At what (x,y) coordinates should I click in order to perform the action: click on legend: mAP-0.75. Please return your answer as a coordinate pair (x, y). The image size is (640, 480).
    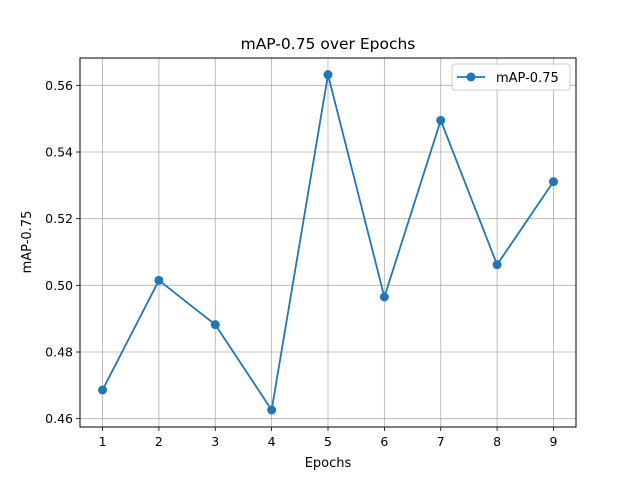
    Looking at the image, I should click on (511, 77).